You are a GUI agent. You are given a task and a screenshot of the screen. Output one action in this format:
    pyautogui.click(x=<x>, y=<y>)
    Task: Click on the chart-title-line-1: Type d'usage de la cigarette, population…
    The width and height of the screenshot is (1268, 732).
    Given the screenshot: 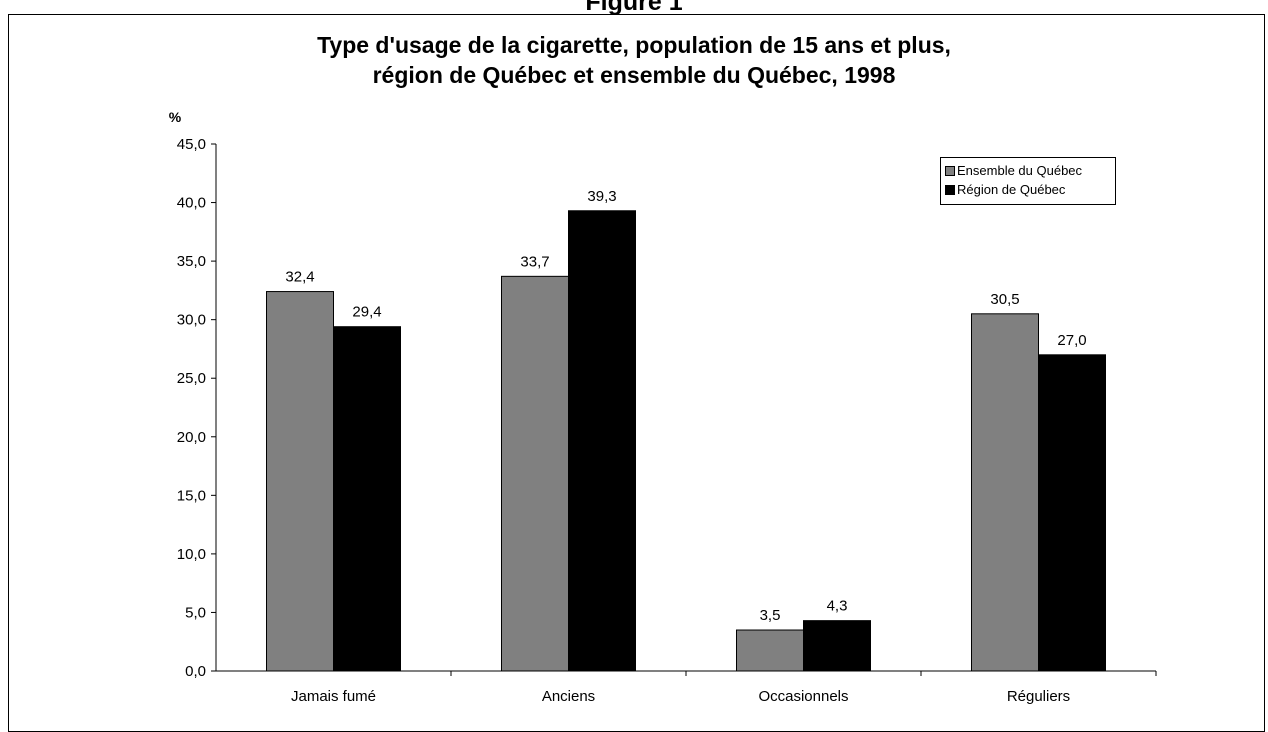 What is the action you would take?
    pyautogui.click(x=634, y=45)
    